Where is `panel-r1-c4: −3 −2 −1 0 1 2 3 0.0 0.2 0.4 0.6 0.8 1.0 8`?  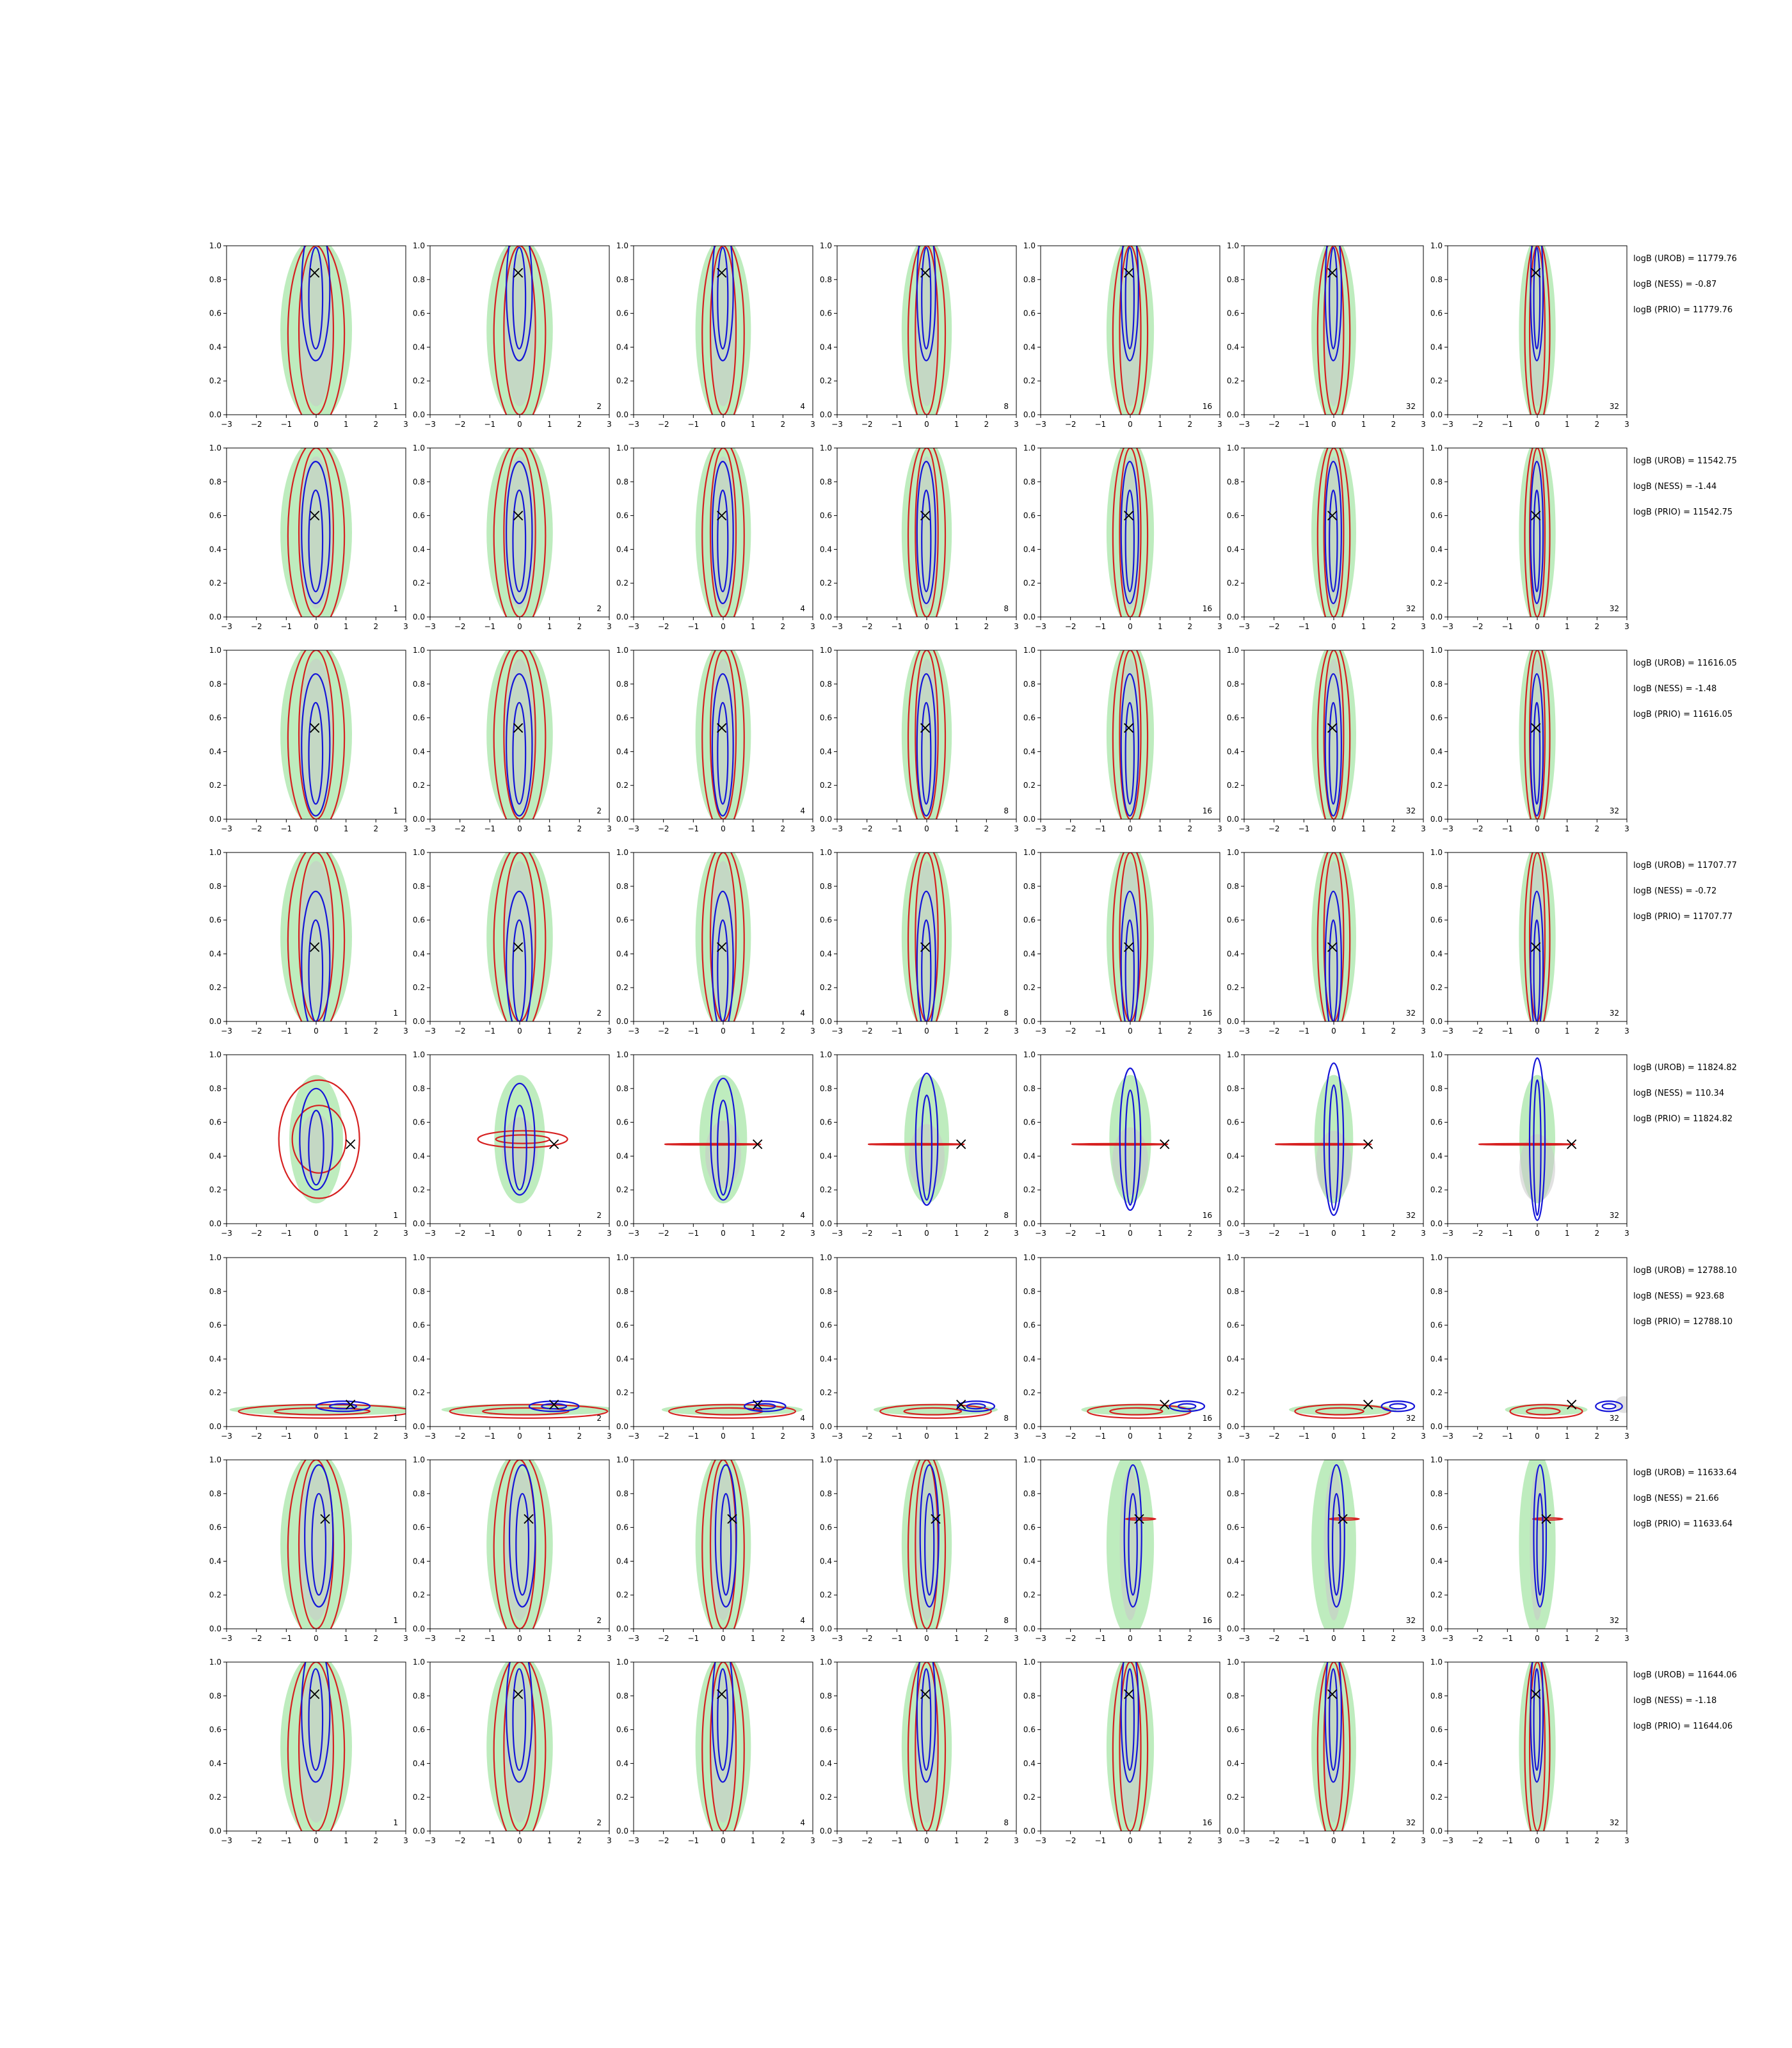 panel-r1-c4: −3 −2 −1 0 1 2 3 0.0 0.2 0.4 0.6 0.8 1.0 8 is located at coordinates (919, 335).